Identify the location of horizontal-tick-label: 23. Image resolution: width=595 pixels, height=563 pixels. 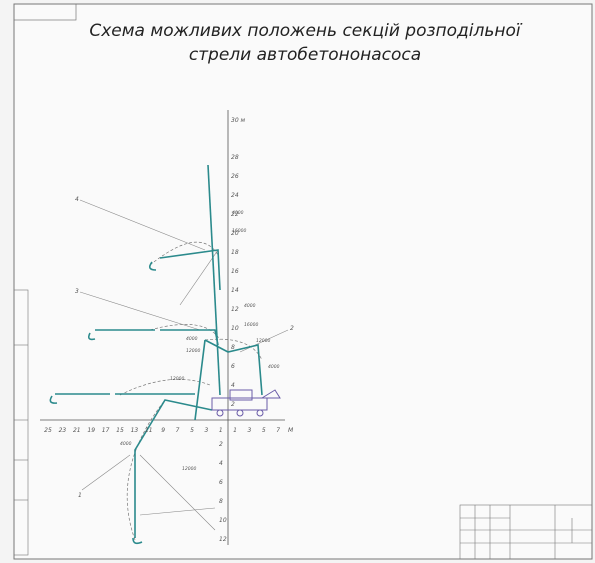
(63, 430).